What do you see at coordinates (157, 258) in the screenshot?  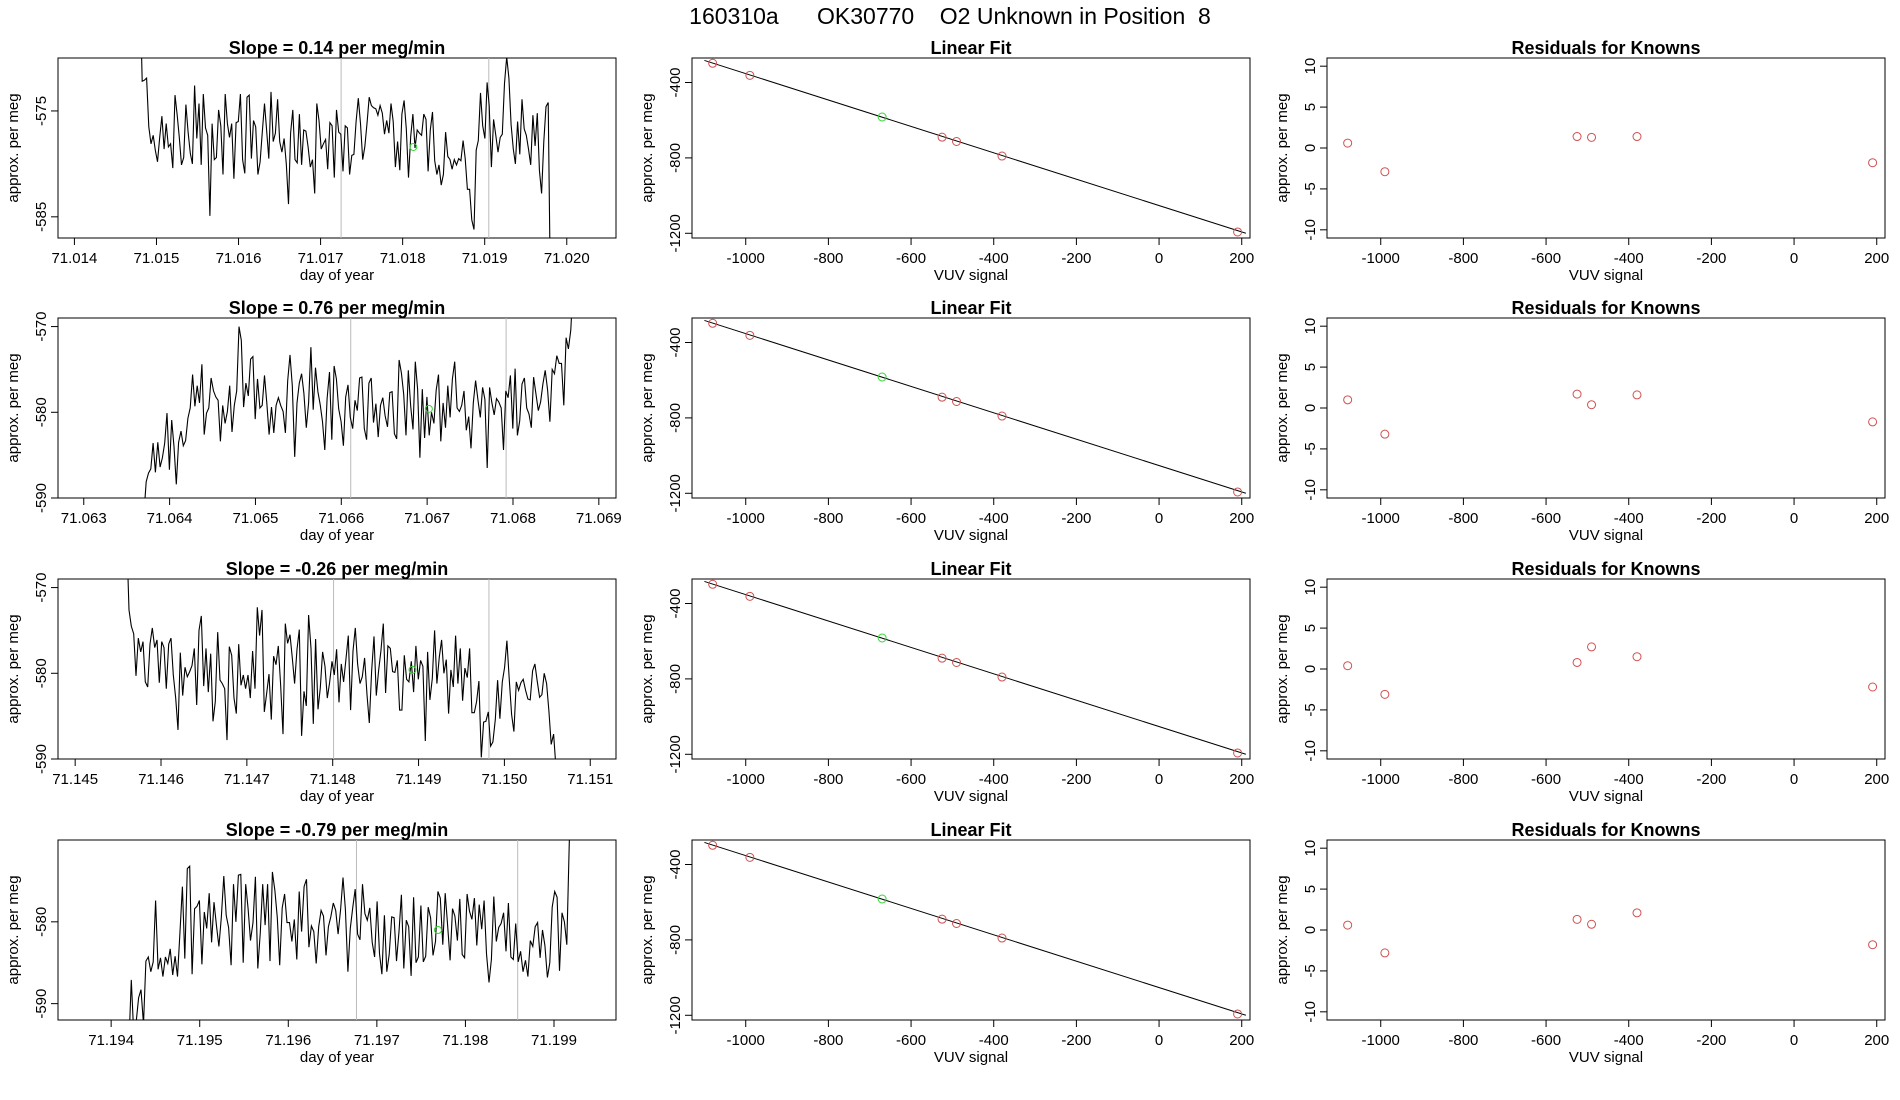 I see `x-tick-label: 71.015` at bounding box center [157, 258].